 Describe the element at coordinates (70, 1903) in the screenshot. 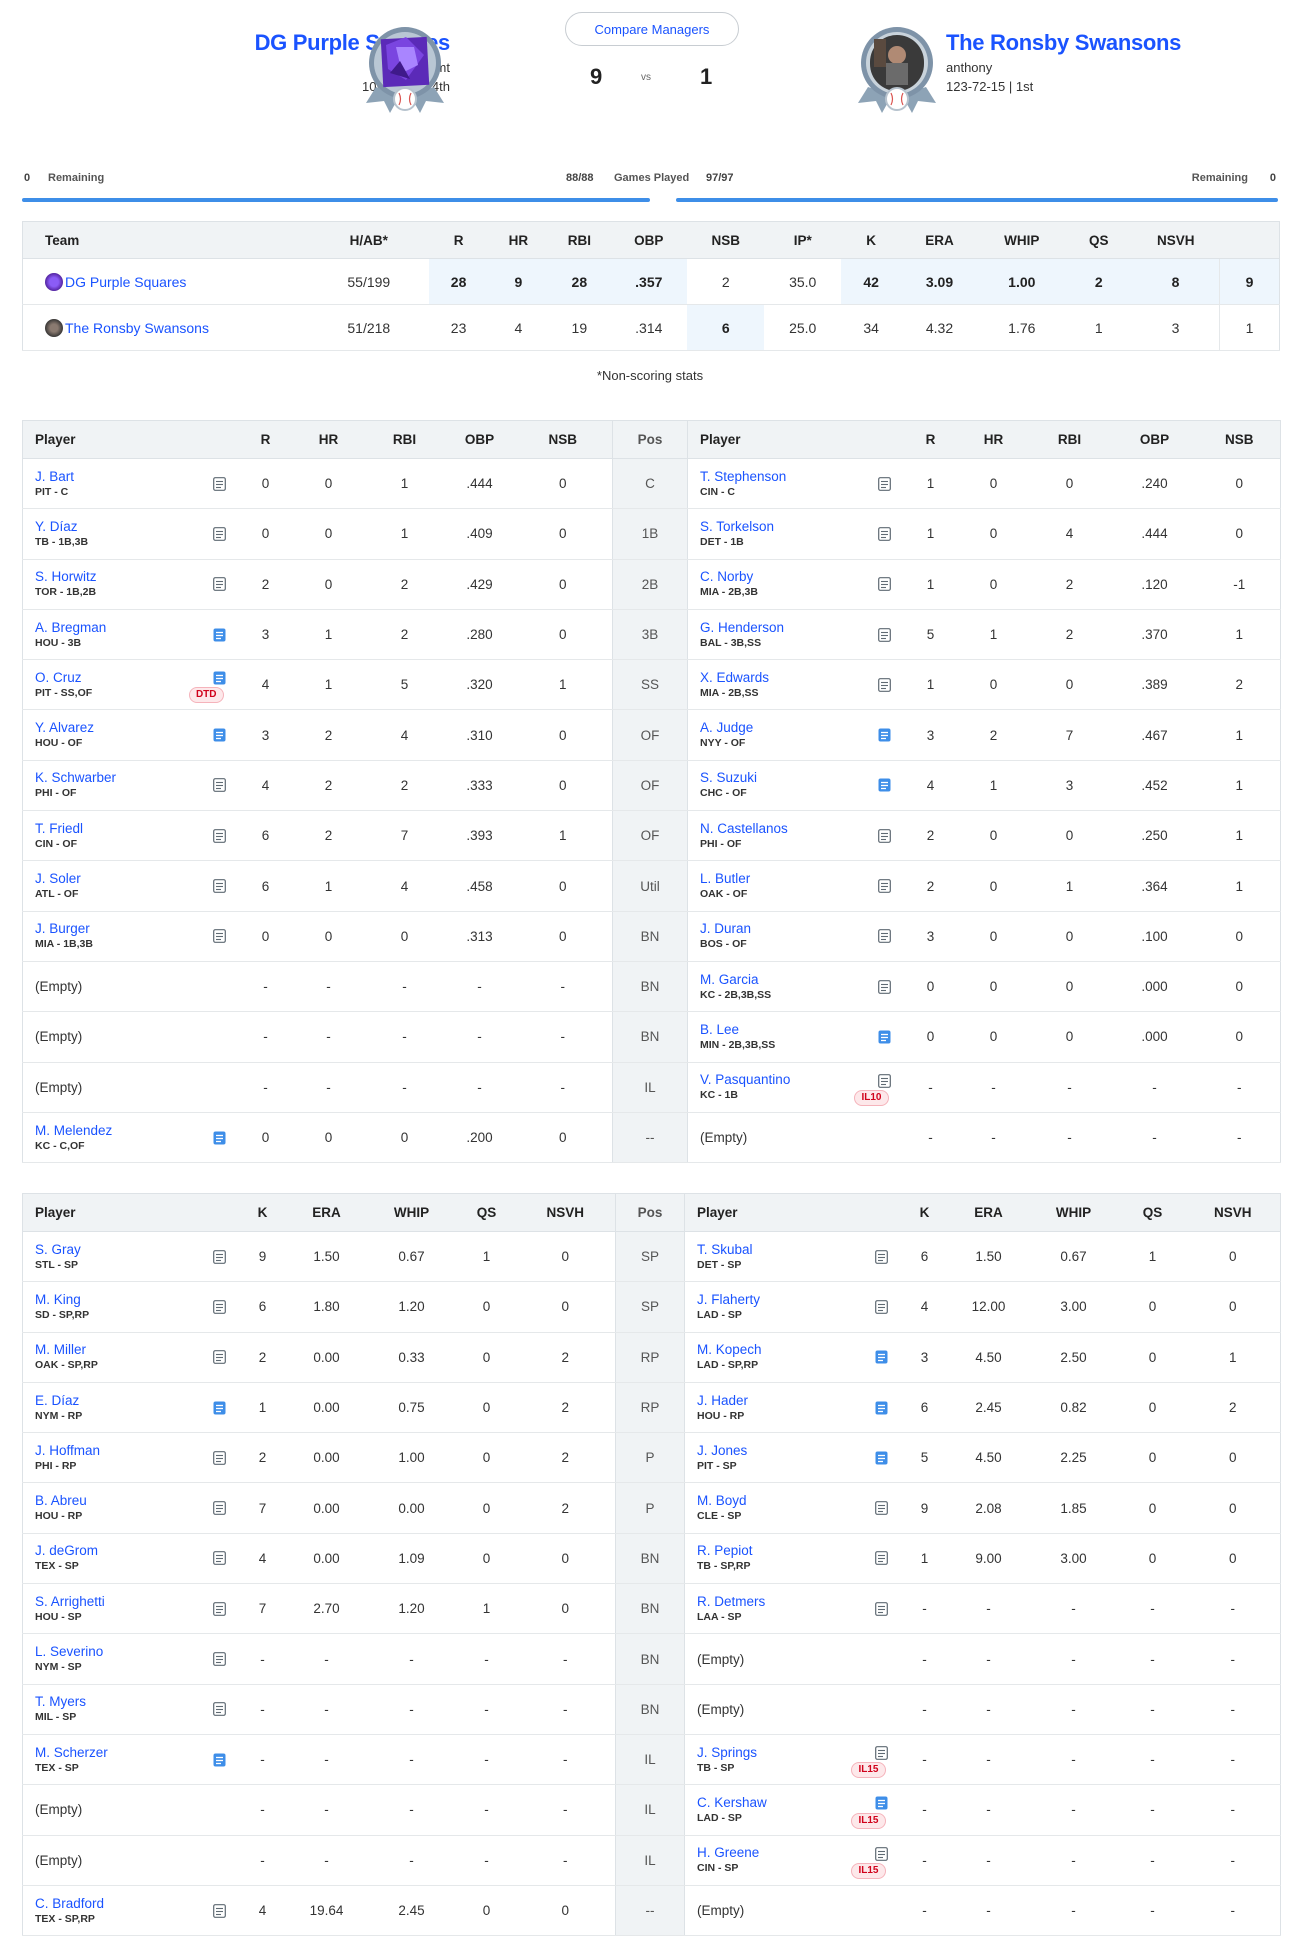

I see `player-name-link: C. Bradford` at that location.